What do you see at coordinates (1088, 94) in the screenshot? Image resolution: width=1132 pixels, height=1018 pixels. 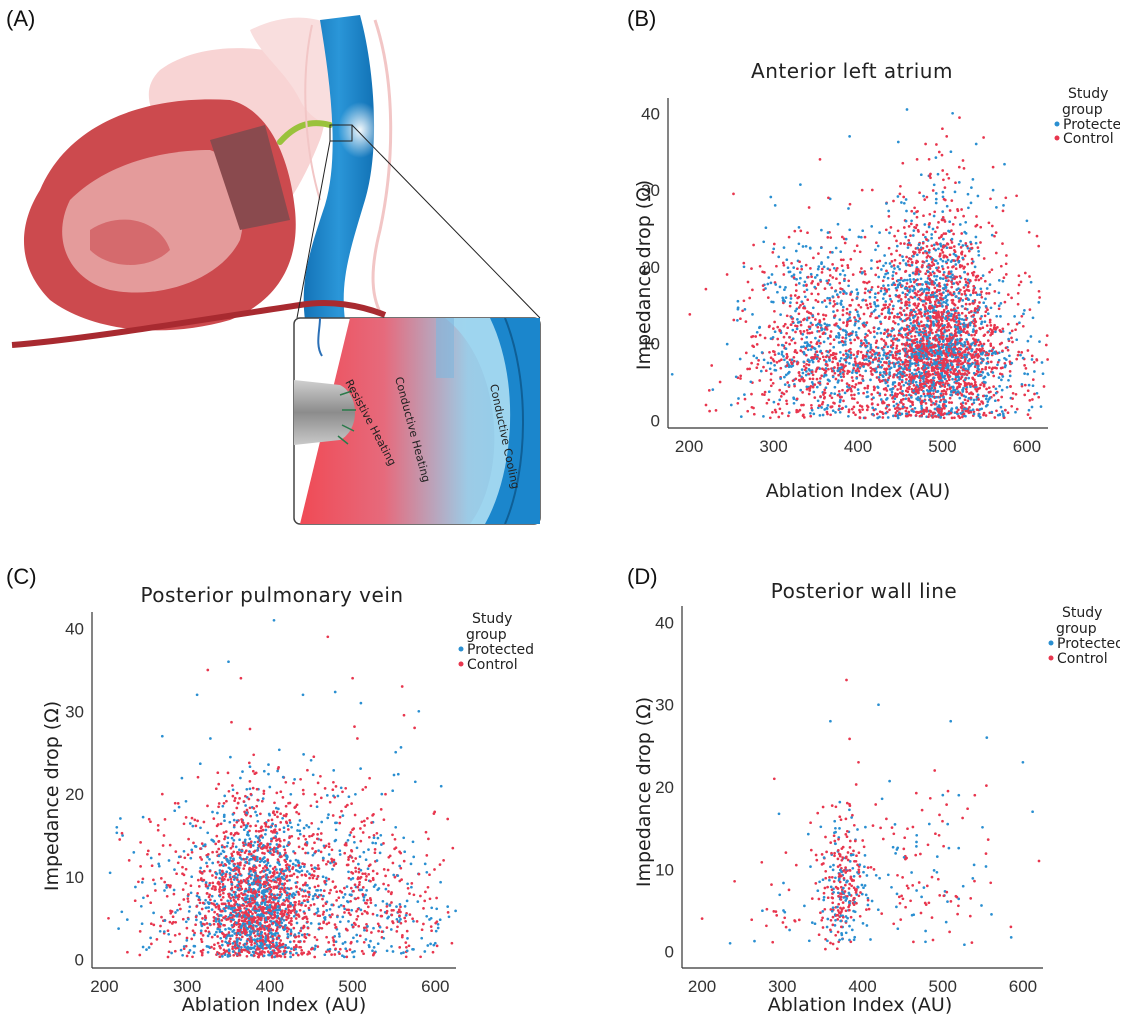 I see `legend-title-line-1: Study` at bounding box center [1088, 94].